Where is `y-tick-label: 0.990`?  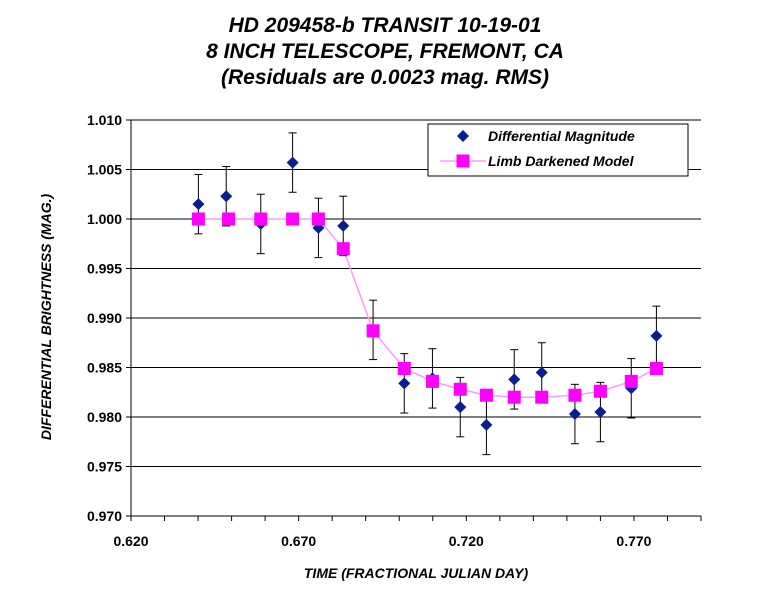
y-tick-label: 0.990 is located at coordinates (104, 318).